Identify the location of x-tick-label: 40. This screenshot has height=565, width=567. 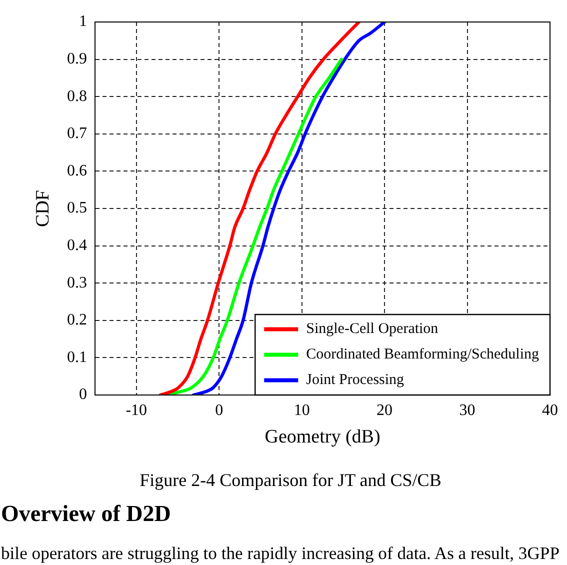
(550, 410).